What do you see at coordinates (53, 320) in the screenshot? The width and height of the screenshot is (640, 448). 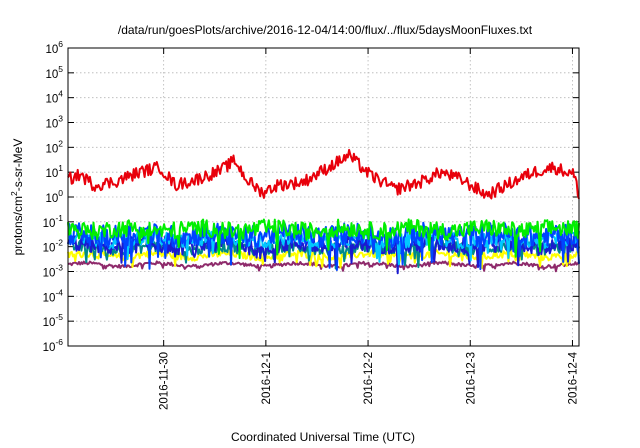 I see `y-tick-label: 10⁻⁵` at bounding box center [53, 320].